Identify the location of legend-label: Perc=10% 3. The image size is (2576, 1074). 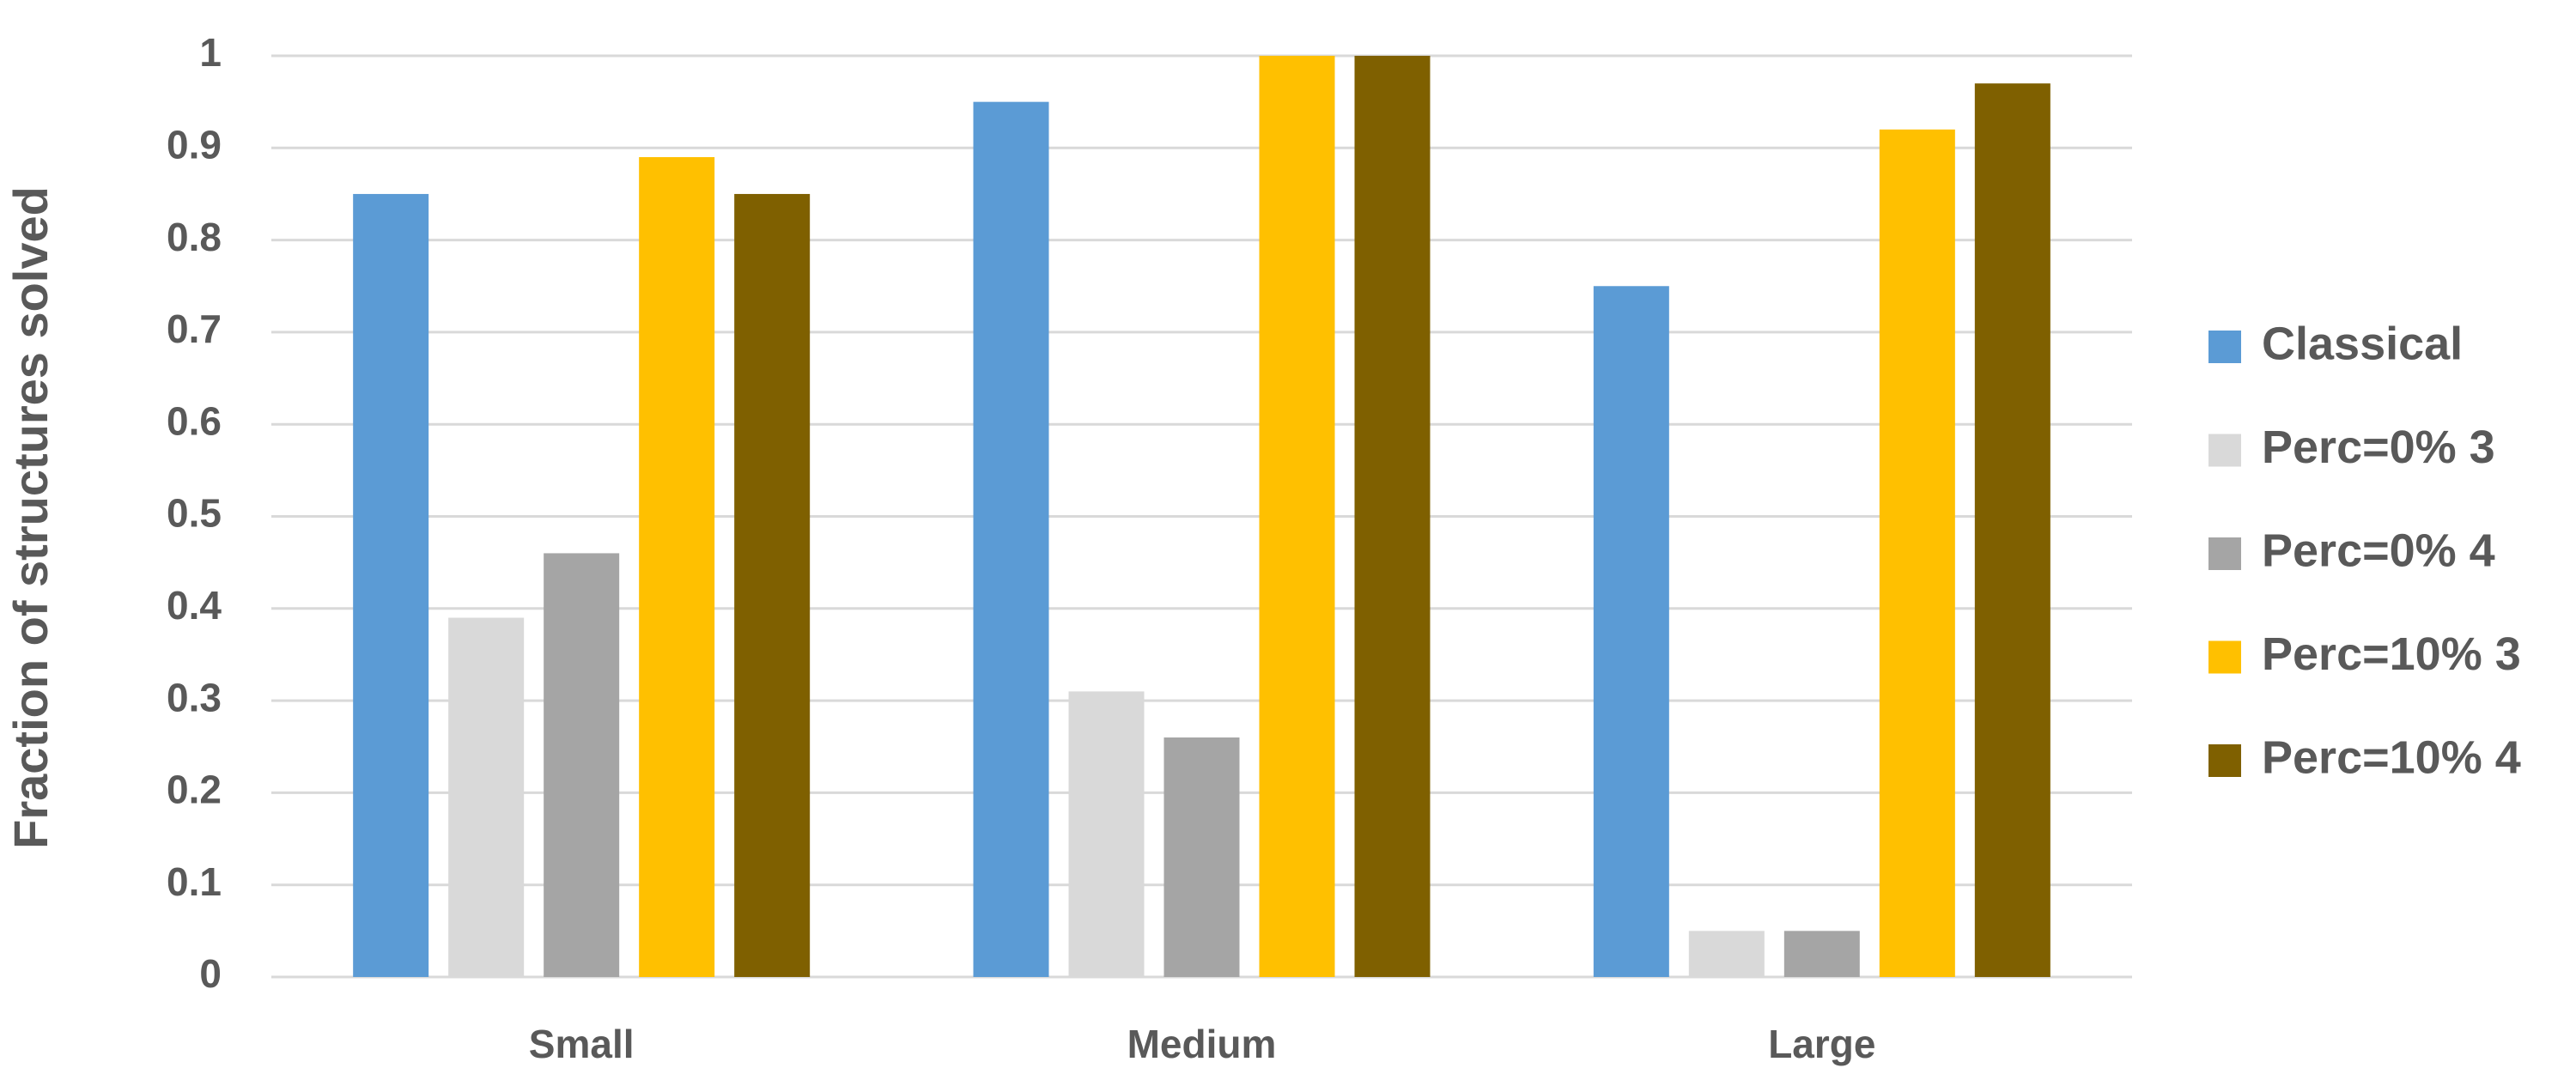
(2391, 654).